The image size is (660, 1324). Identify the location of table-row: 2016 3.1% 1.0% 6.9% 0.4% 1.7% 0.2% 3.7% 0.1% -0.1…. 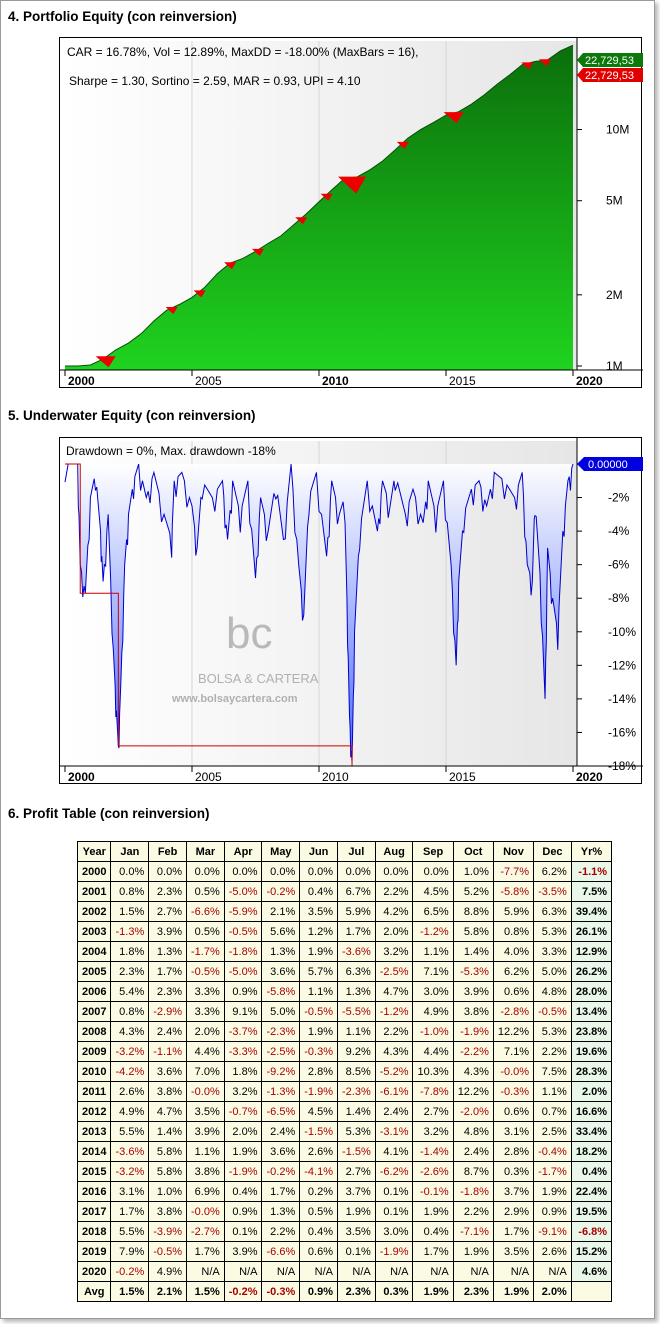
(344, 1191).